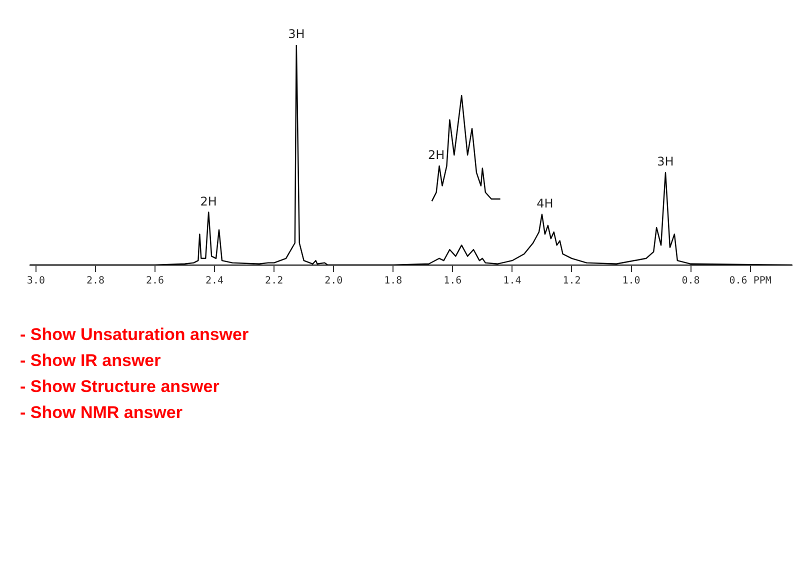 The height and width of the screenshot is (567, 800). I want to click on x-tick-label: 2.4, so click(215, 281).